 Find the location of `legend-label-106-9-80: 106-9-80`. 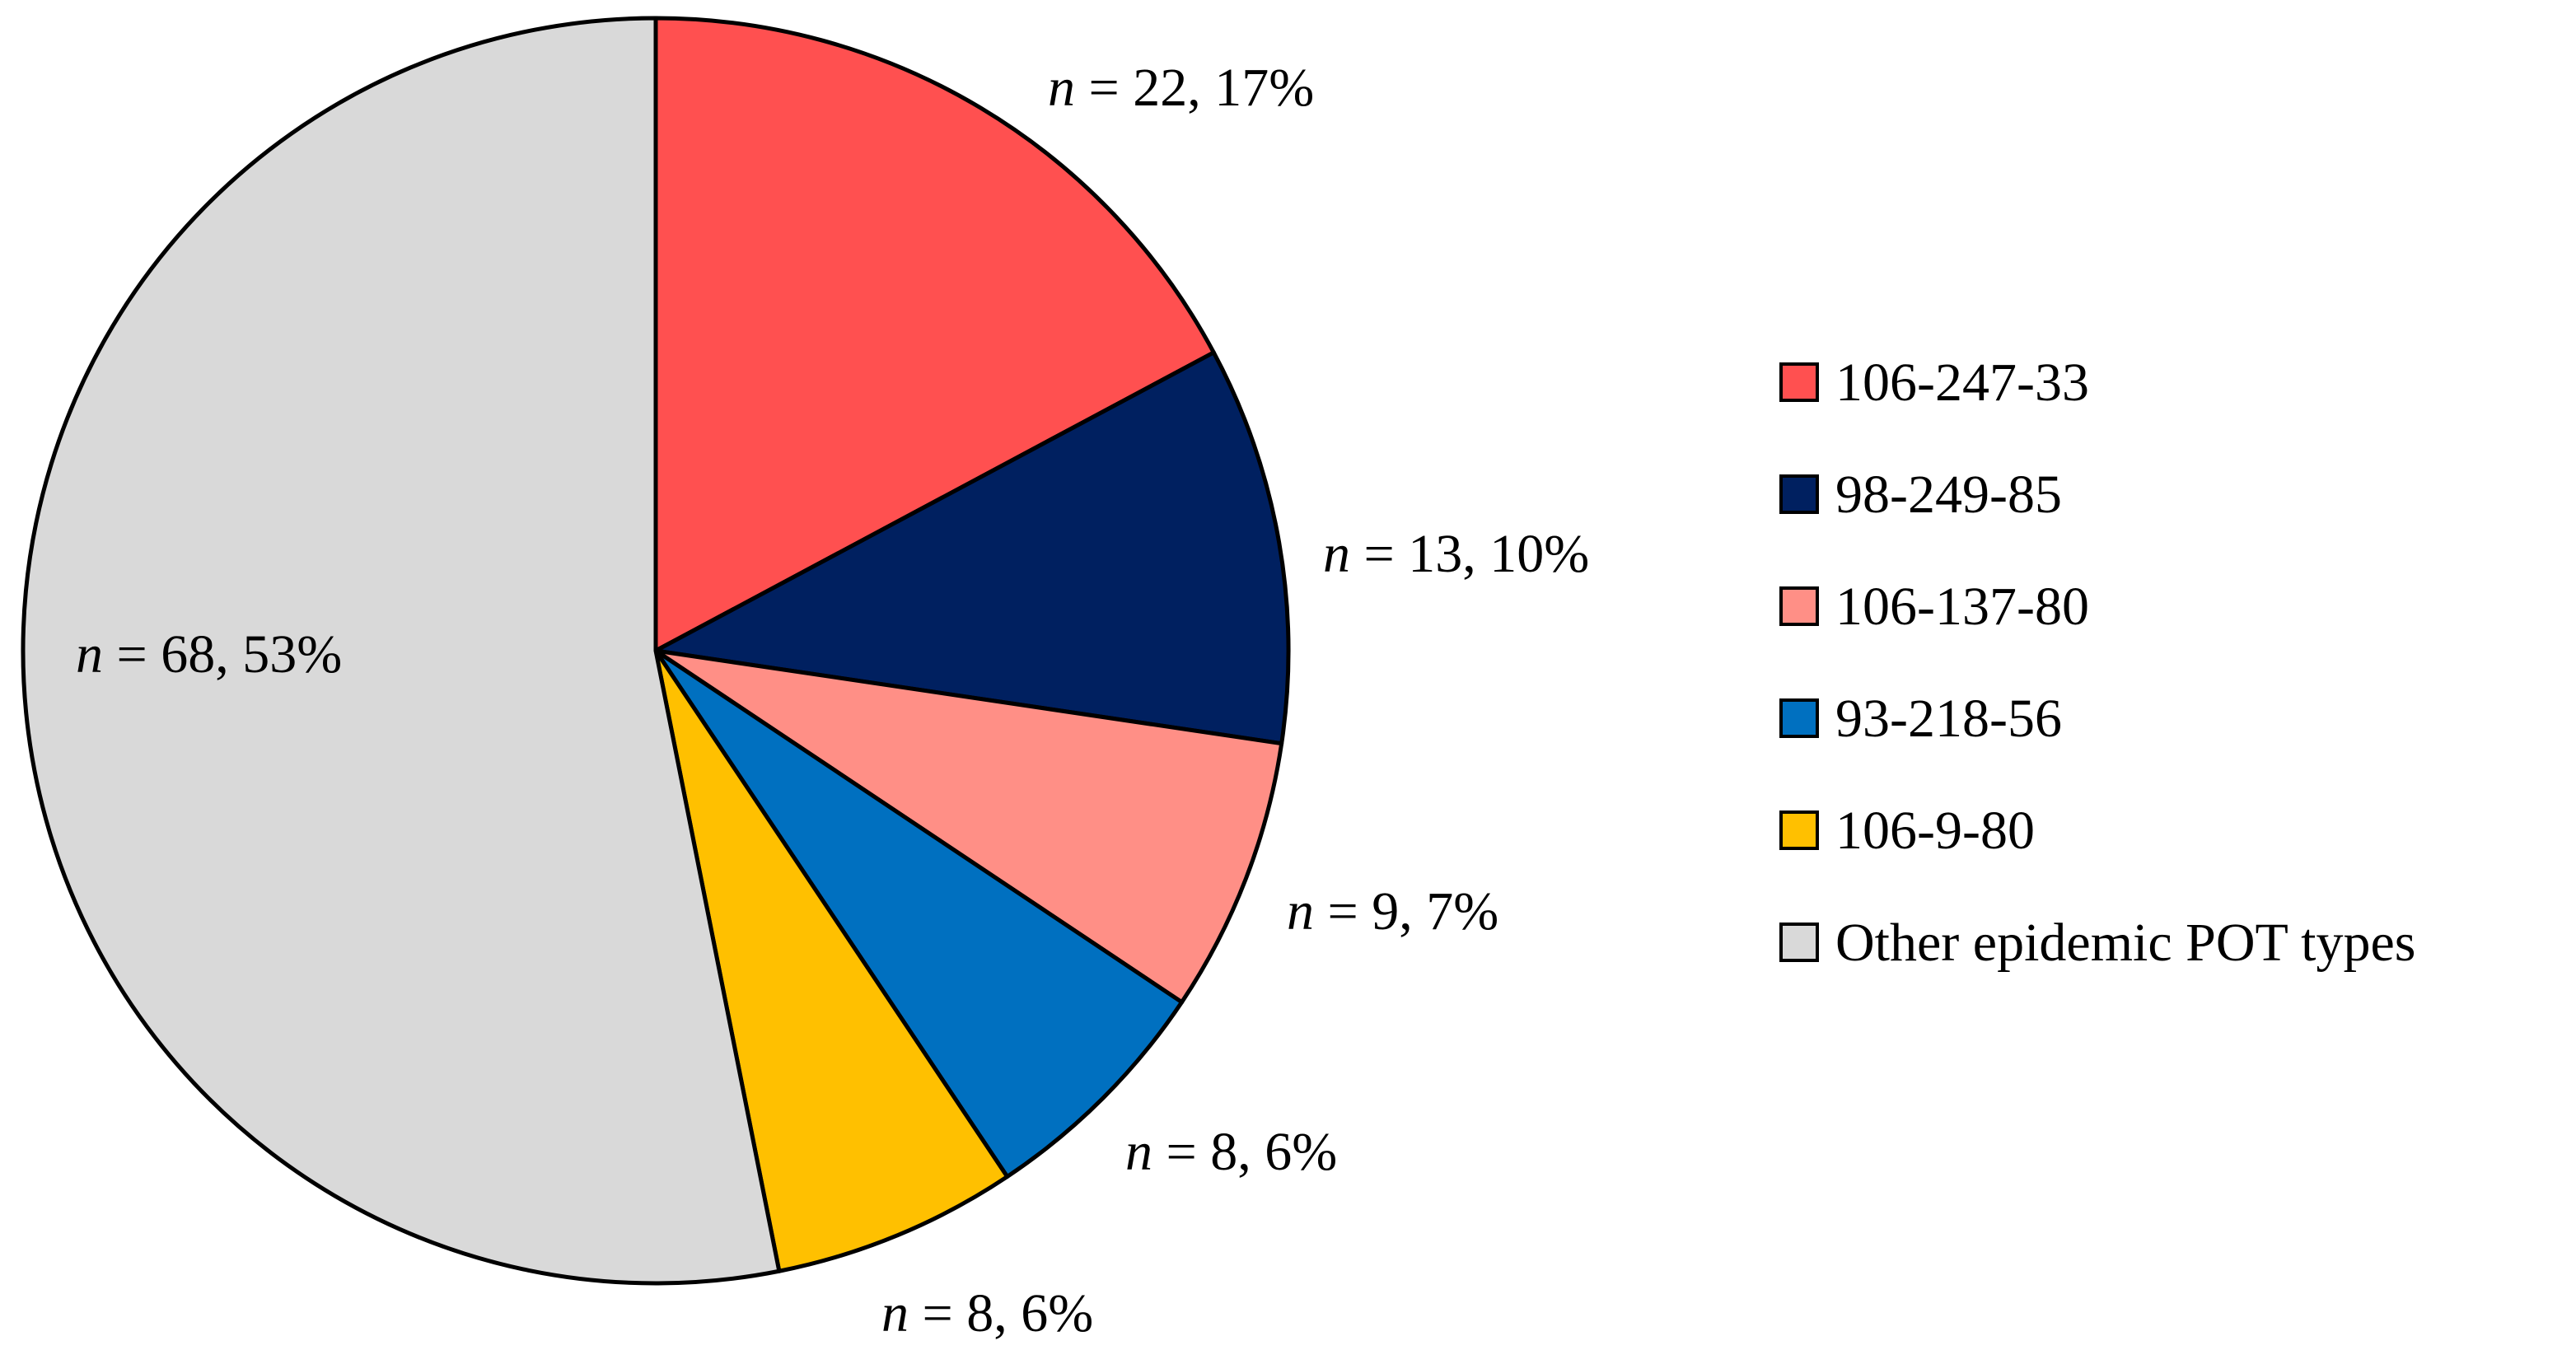

legend-label-106-9-80: 106-9-80 is located at coordinates (1935, 831).